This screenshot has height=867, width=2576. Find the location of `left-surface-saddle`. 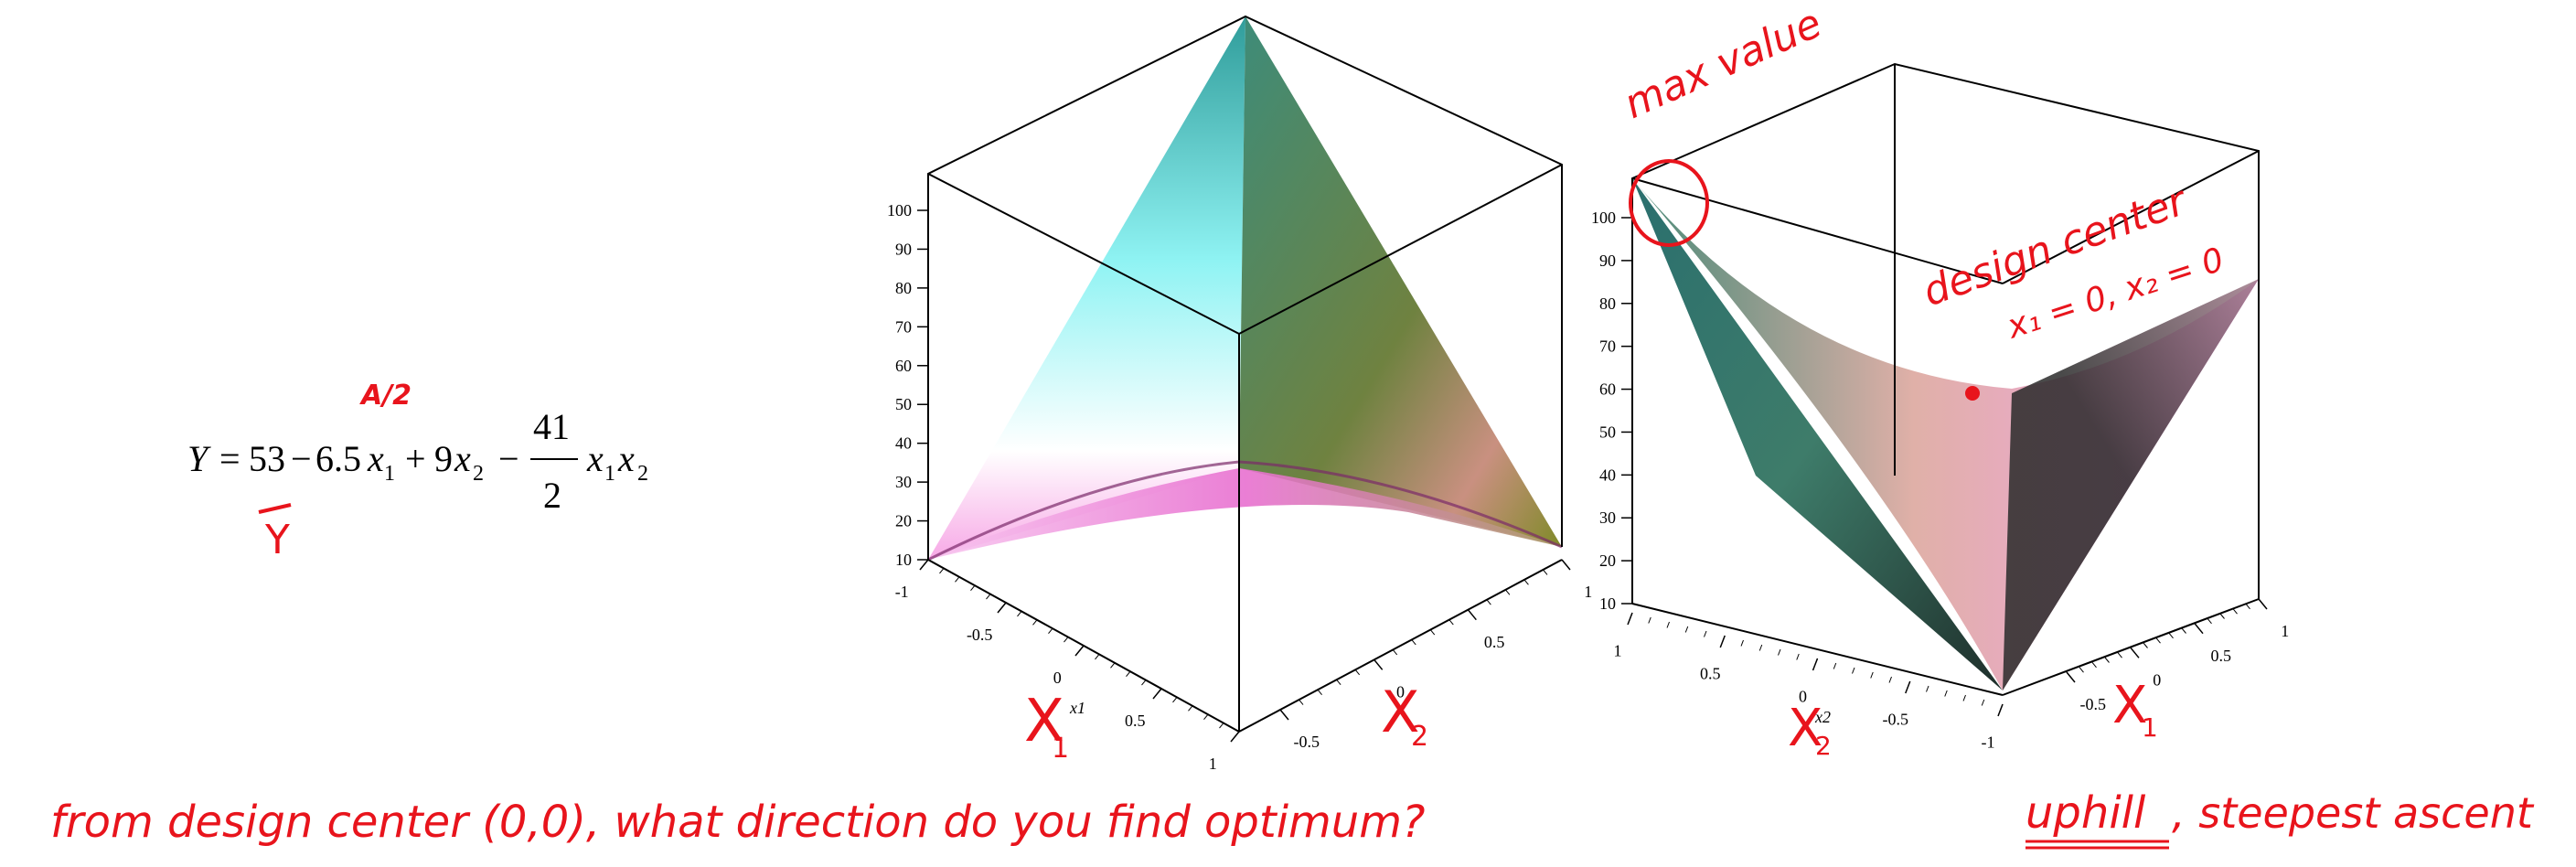

left-surface-saddle is located at coordinates (1245, 514).